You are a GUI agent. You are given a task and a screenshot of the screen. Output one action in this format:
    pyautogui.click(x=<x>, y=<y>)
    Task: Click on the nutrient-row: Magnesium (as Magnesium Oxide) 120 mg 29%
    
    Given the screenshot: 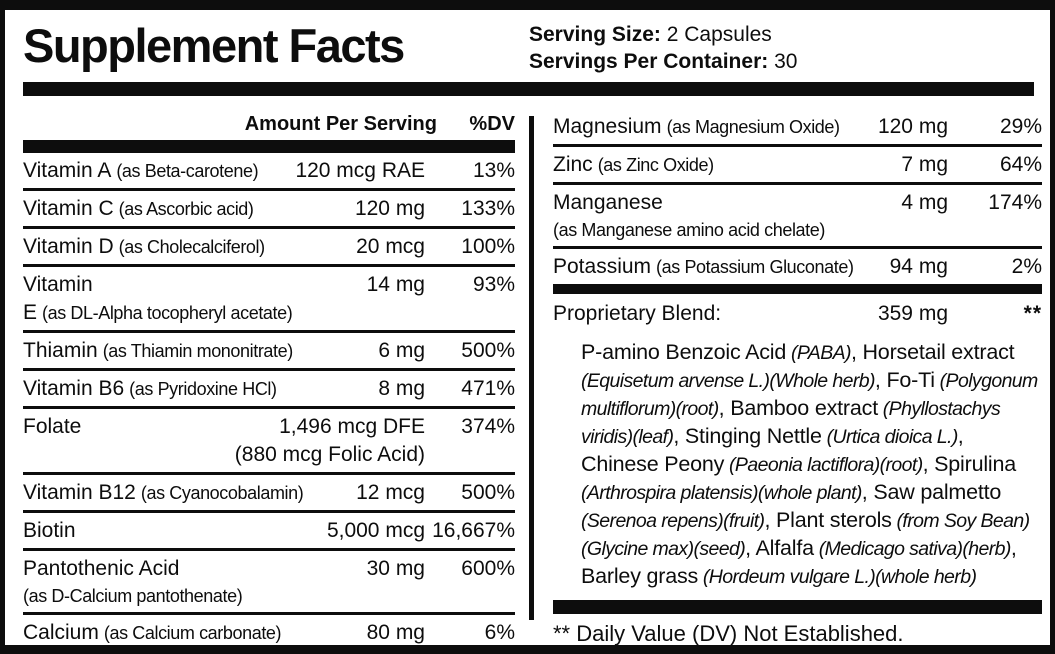 What is the action you would take?
    pyautogui.click(x=797, y=128)
    